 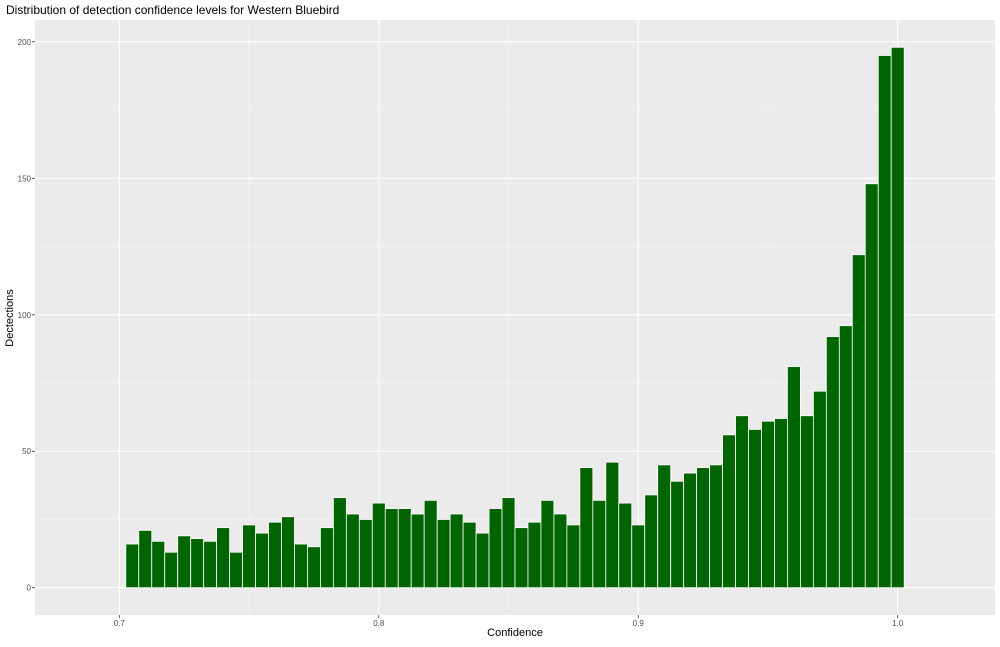 I want to click on y-tick-label: 150, so click(x=25, y=178).